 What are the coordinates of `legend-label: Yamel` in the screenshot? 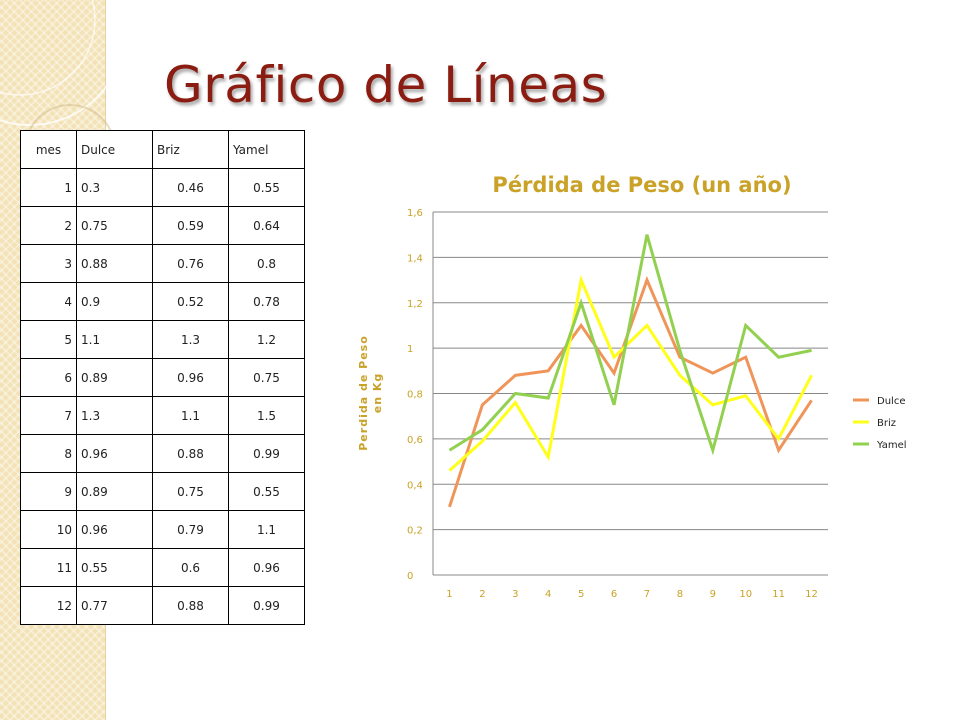 It's located at (891, 445).